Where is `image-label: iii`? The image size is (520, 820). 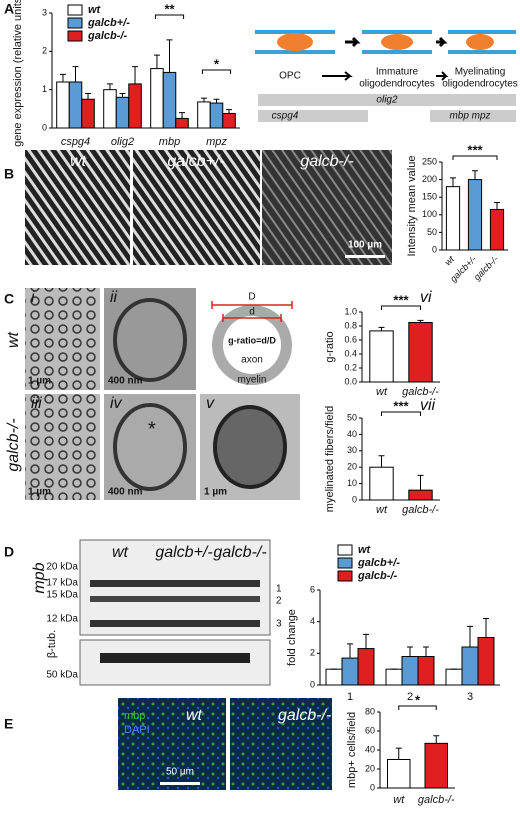
image-label: iii is located at coordinates (36, 403).